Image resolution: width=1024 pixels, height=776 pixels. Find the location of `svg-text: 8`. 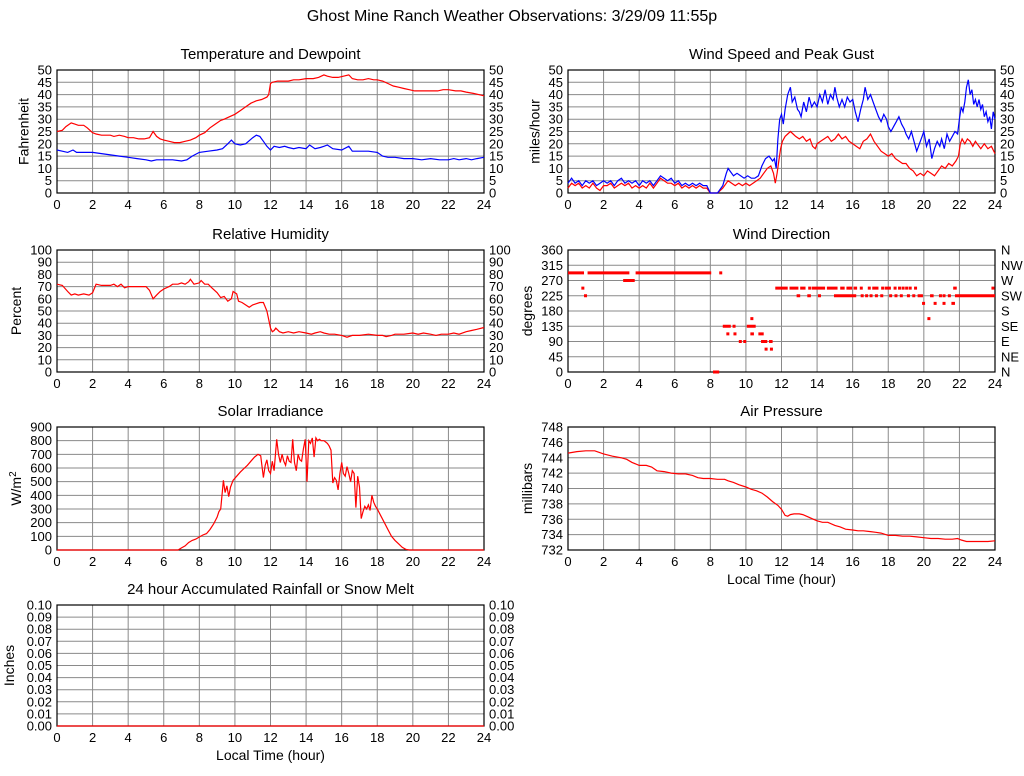

svg-text: 8 is located at coordinates (199, 737).